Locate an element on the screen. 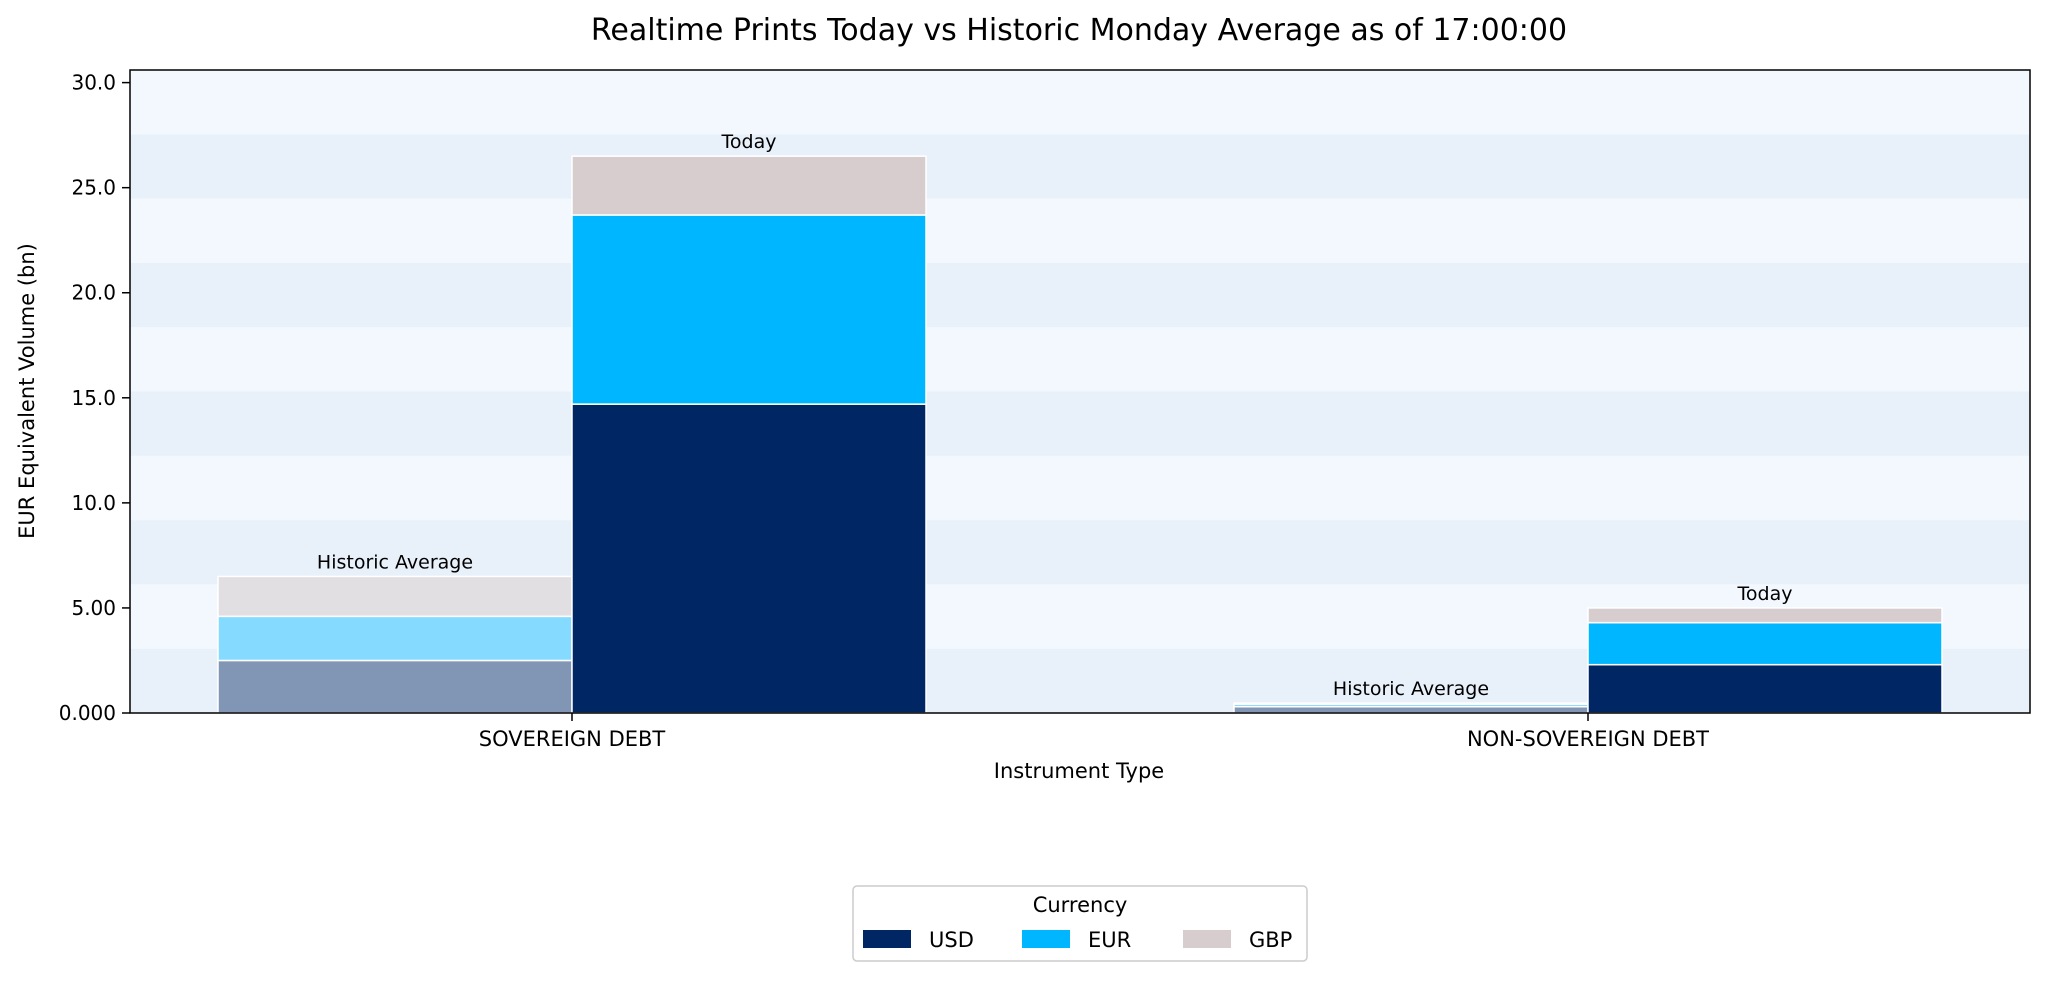 Image resolution: width=2048 pixels, height=983 pixels. y-axis: 0.000 5.00 10.0 15.0 20.0 25.0 30.0 is located at coordinates (94, 398).